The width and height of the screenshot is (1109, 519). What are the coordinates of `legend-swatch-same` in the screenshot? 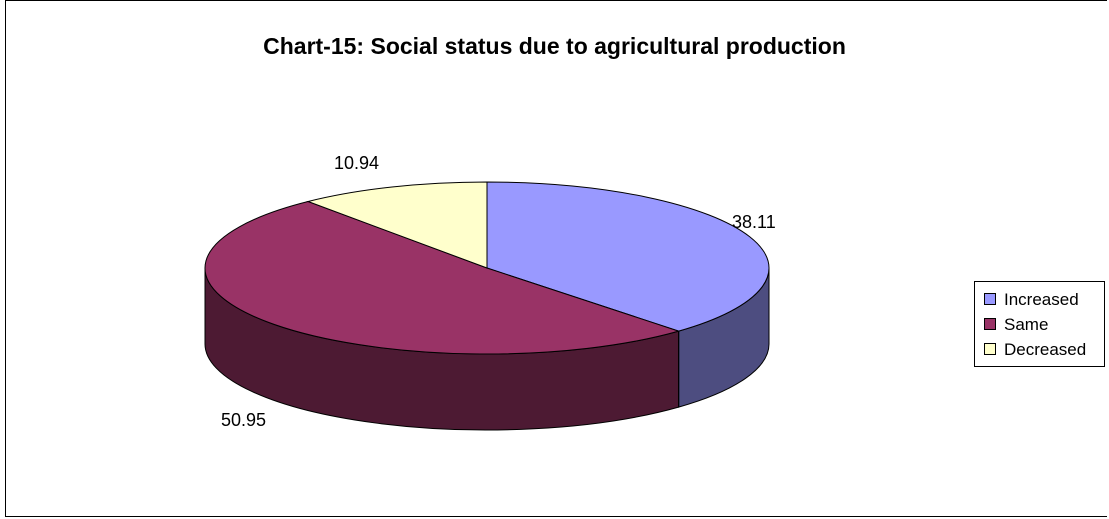 It's located at (990, 324).